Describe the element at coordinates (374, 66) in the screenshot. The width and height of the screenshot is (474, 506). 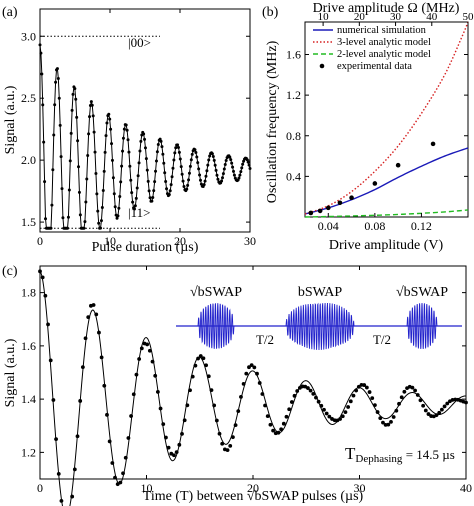
I see `legend-entry: experimental data` at that location.